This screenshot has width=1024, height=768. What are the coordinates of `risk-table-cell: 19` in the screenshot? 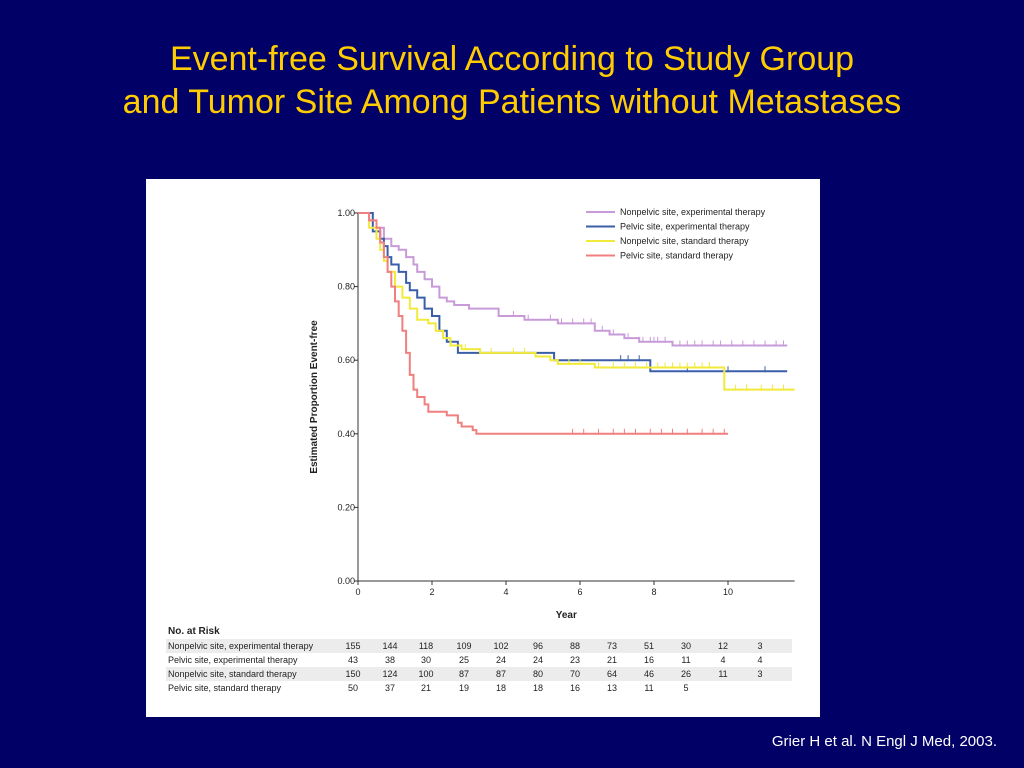 It's located at (464, 688).